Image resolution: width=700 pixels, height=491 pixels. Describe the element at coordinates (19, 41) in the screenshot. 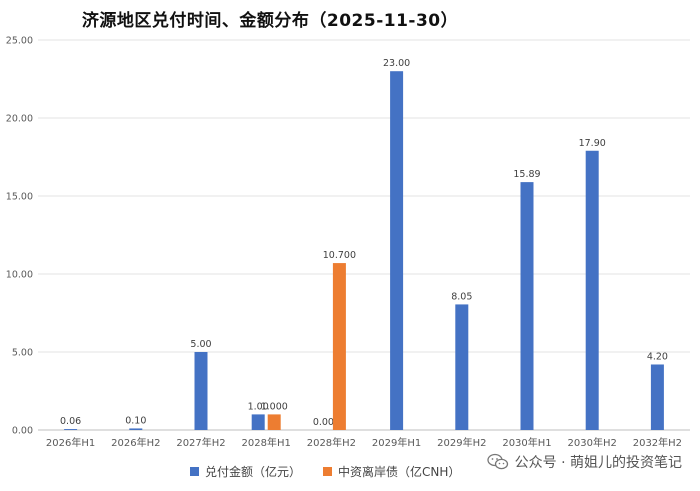

I see `y-tick-label: 25.00` at that location.